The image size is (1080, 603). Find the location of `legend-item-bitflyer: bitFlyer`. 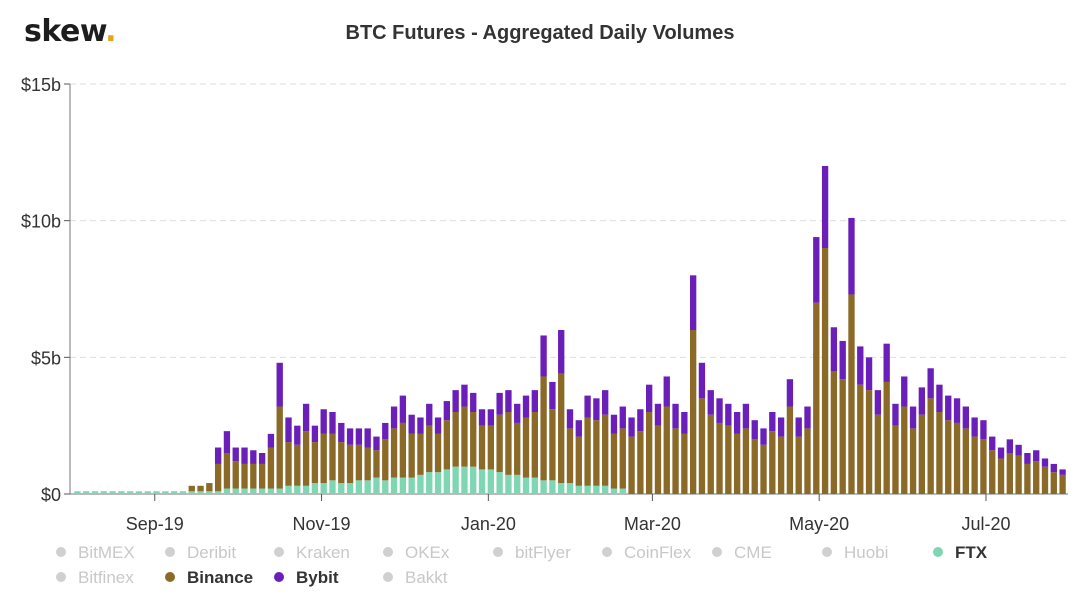

legend-item-bitflyer: bitFlyer is located at coordinates (532, 553).